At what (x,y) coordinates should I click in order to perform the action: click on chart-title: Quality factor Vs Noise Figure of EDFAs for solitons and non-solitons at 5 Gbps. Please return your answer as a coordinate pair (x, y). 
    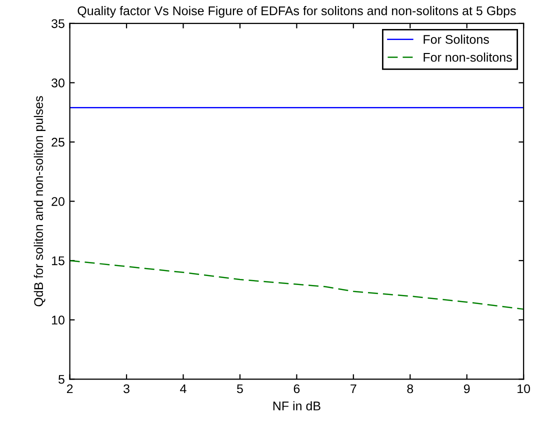
    Looking at the image, I should click on (297, 12).